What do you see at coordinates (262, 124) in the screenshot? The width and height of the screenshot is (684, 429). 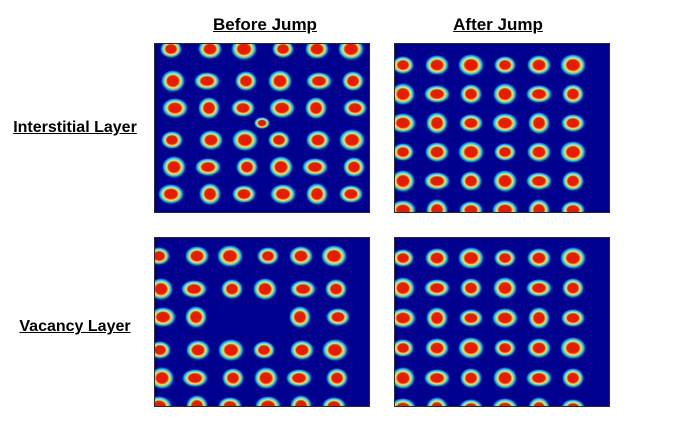 I see `lattice-image-interstitial-before` at bounding box center [262, 124].